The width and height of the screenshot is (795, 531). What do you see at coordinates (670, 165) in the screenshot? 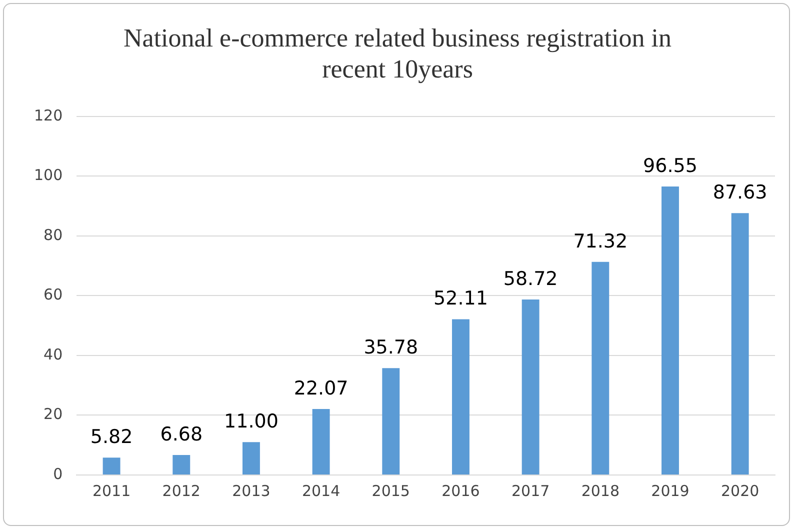
I see `data-label: 96.55` at bounding box center [670, 165].